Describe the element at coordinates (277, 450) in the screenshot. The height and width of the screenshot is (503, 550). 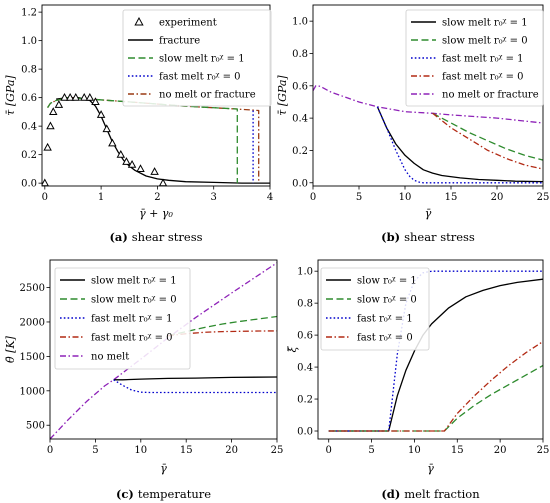
I see `x-tick-label: 25` at that location.